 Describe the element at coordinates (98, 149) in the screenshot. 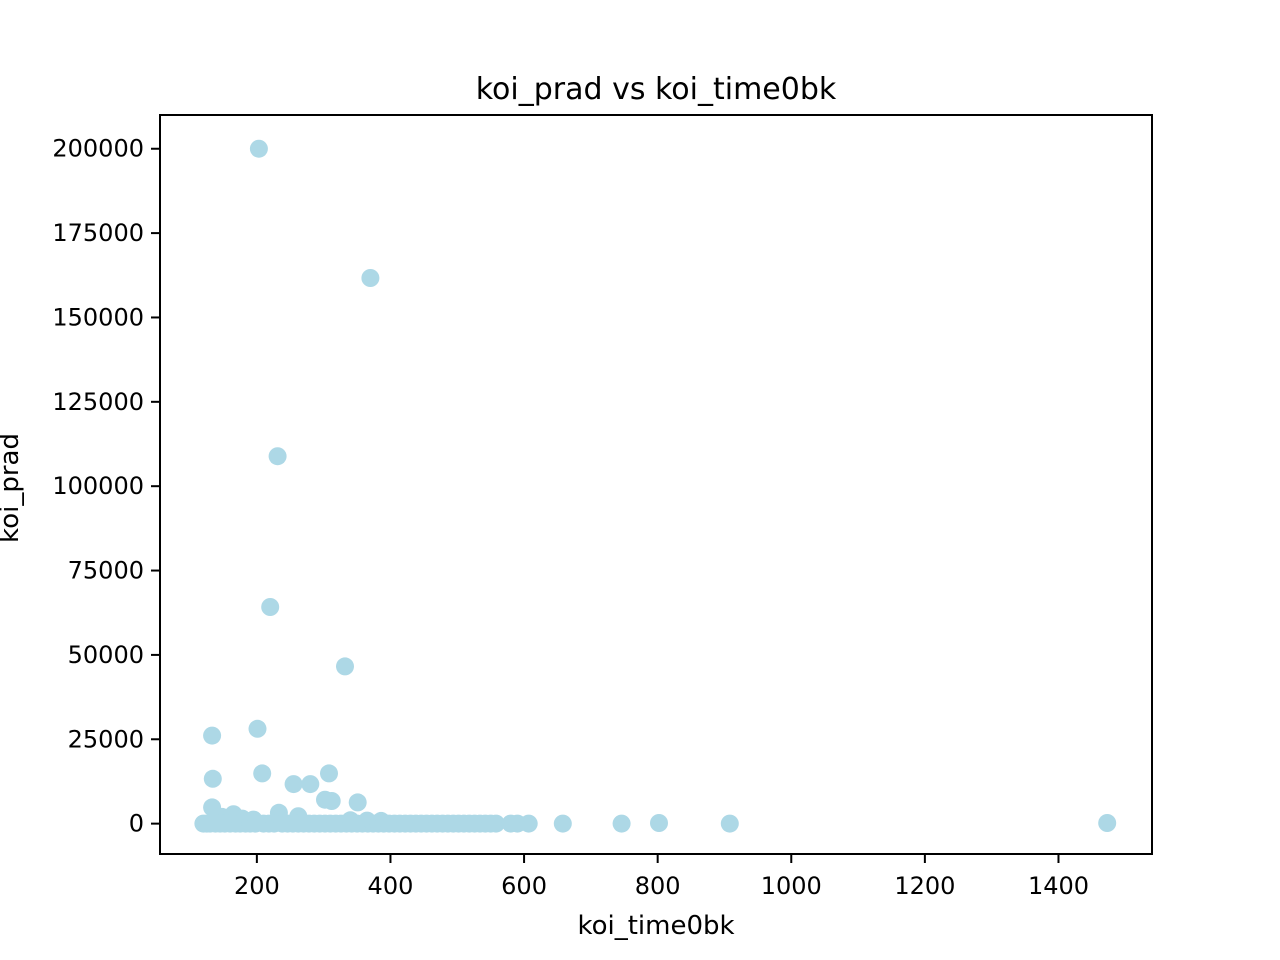

I see `y-tick-label: 200000` at that location.